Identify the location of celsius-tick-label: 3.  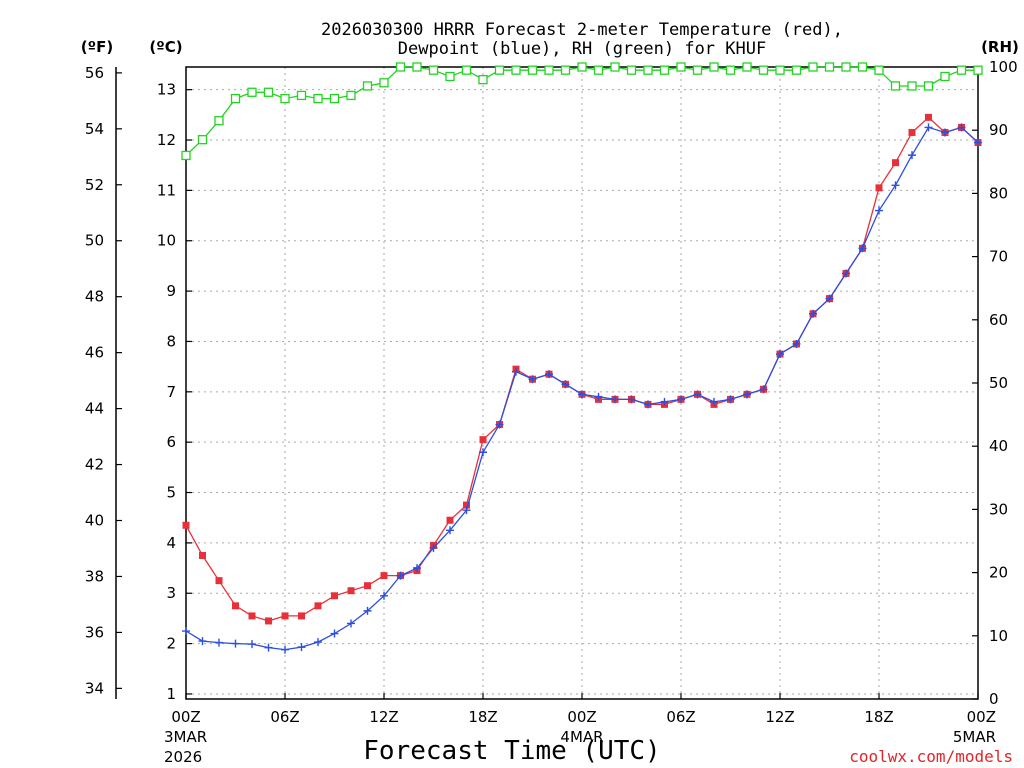
(171, 593).